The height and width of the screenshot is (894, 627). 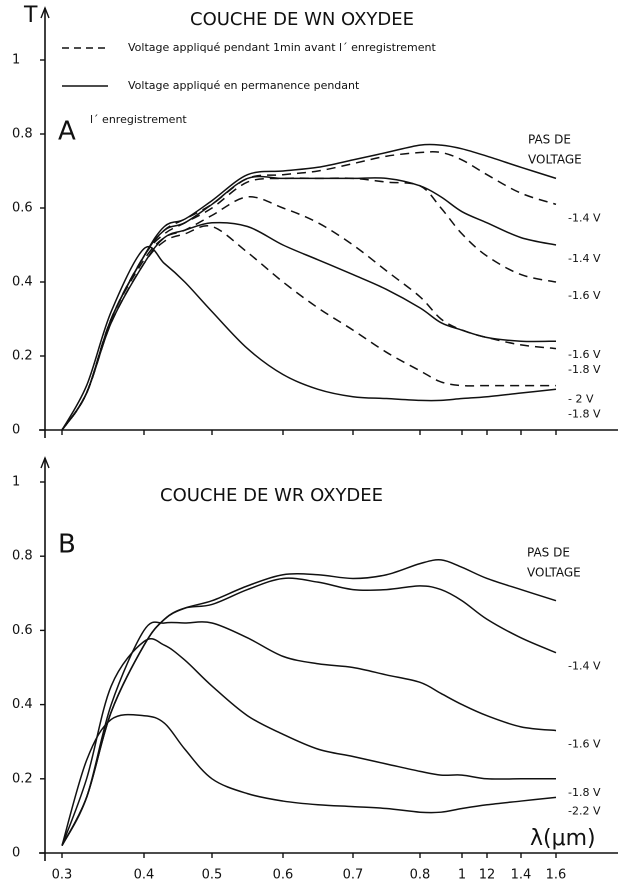 What do you see at coordinates (487, 875) in the screenshot?
I see `x-tick-label: 12` at bounding box center [487, 875].